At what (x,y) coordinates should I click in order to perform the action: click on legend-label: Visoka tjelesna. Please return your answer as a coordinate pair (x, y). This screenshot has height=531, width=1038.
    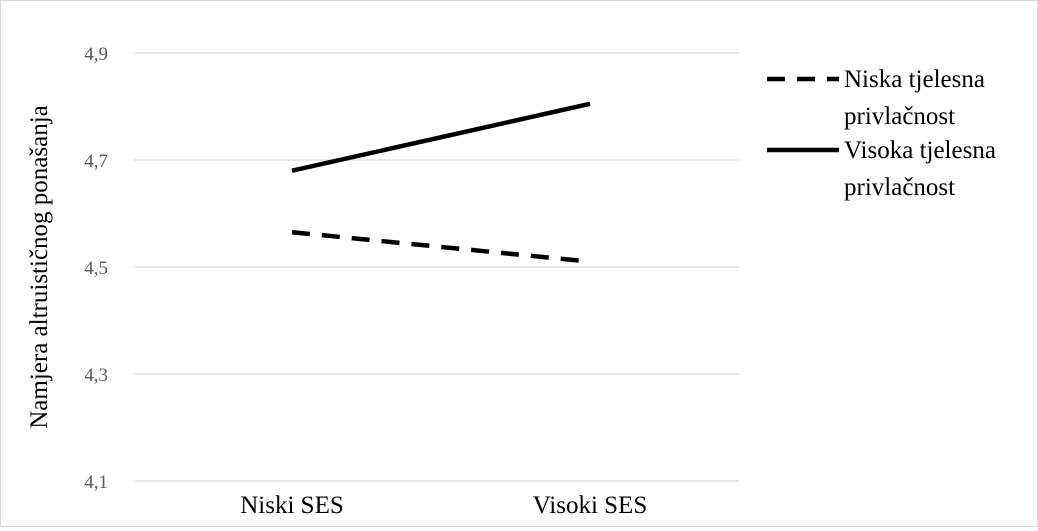
    Looking at the image, I should click on (920, 150).